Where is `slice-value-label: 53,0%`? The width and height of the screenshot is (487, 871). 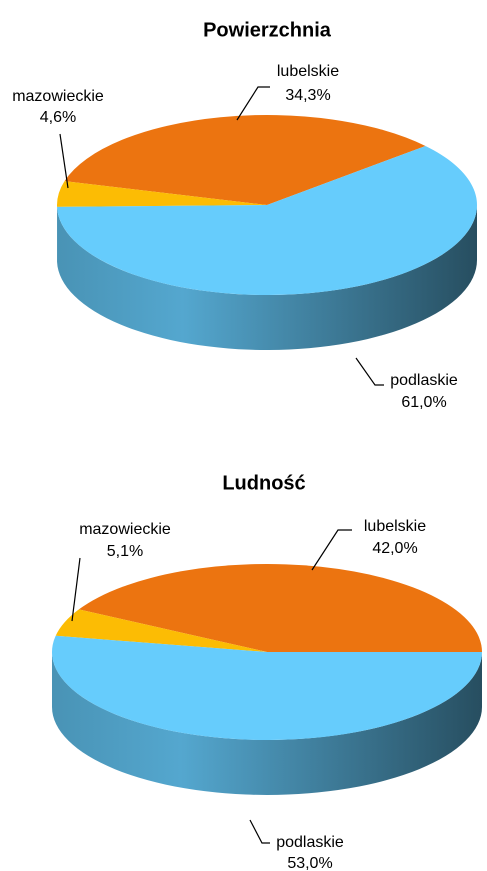
slice-value-label: 53,0% is located at coordinates (309, 863).